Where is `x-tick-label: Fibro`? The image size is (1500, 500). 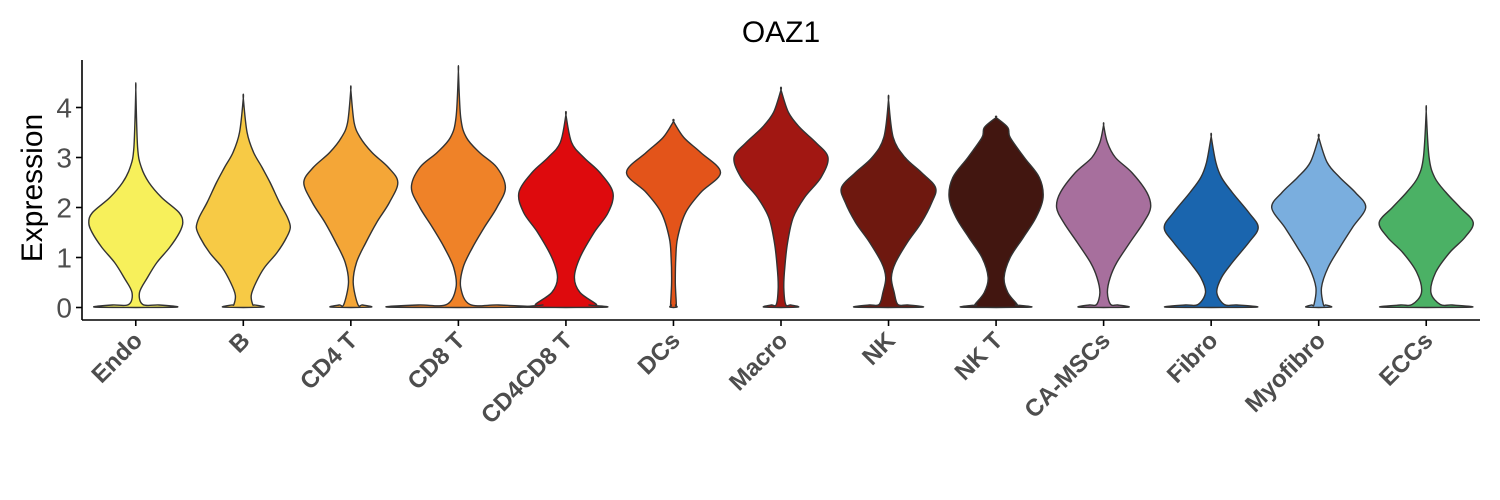 x-tick-label: Fibro is located at coordinates (1193, 358).